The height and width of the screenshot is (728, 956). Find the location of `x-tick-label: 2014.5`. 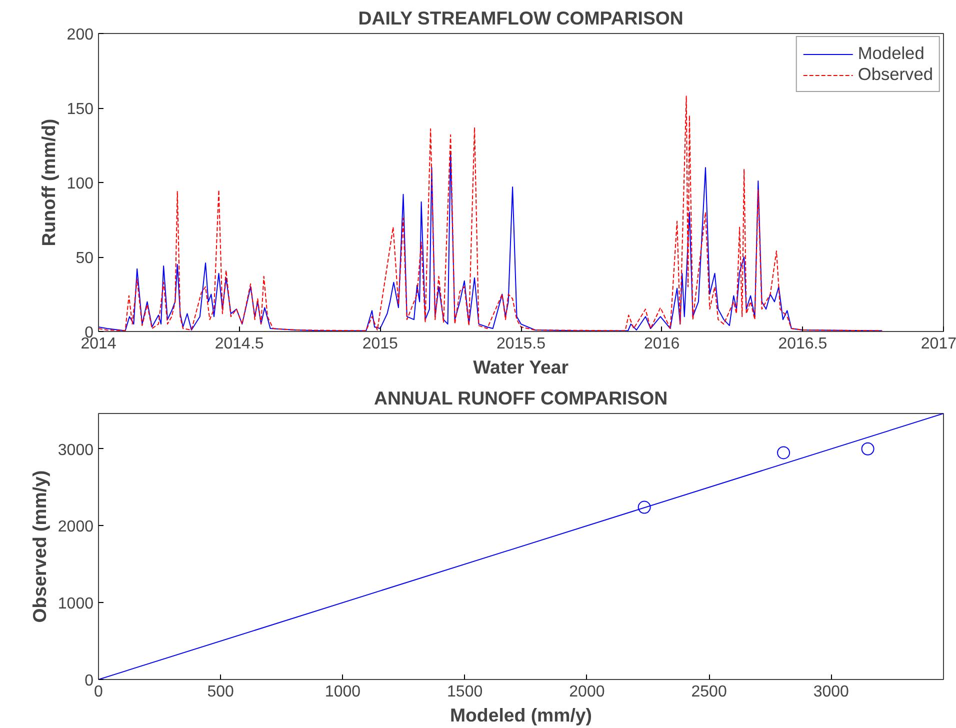

x-tick-label: 2014.5 is located at coordinates (239, 344).